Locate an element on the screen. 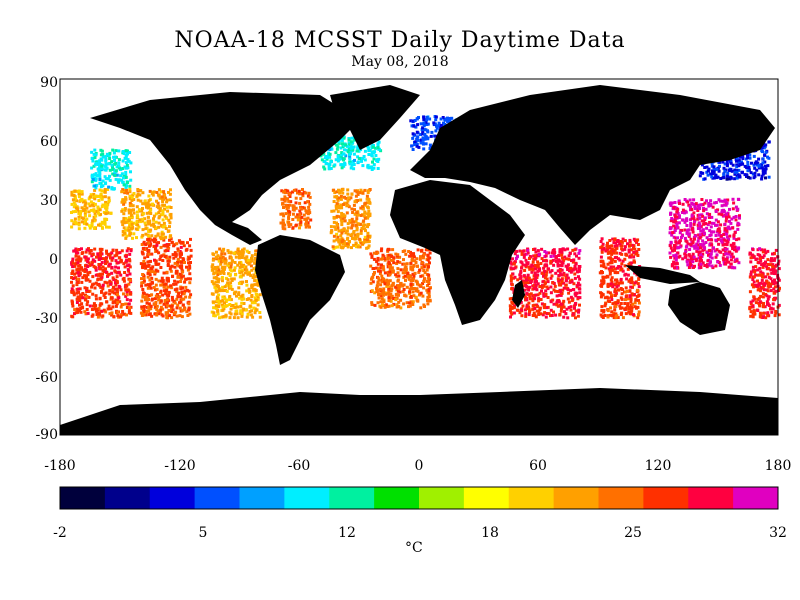 Image resolution: width=800 pixels, height=600 pixels. sst-colorbar is located at coordinates (419, 498).